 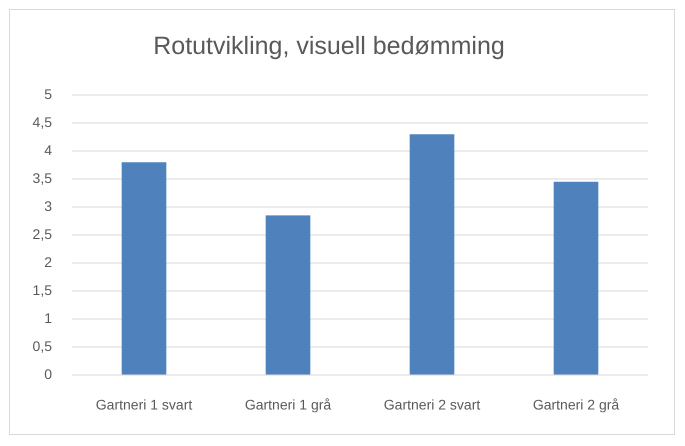 What do you see at coordinates (48, 374) in the screenshot?
I see `y-tick-label: 0` at bounding box center [48, 374].